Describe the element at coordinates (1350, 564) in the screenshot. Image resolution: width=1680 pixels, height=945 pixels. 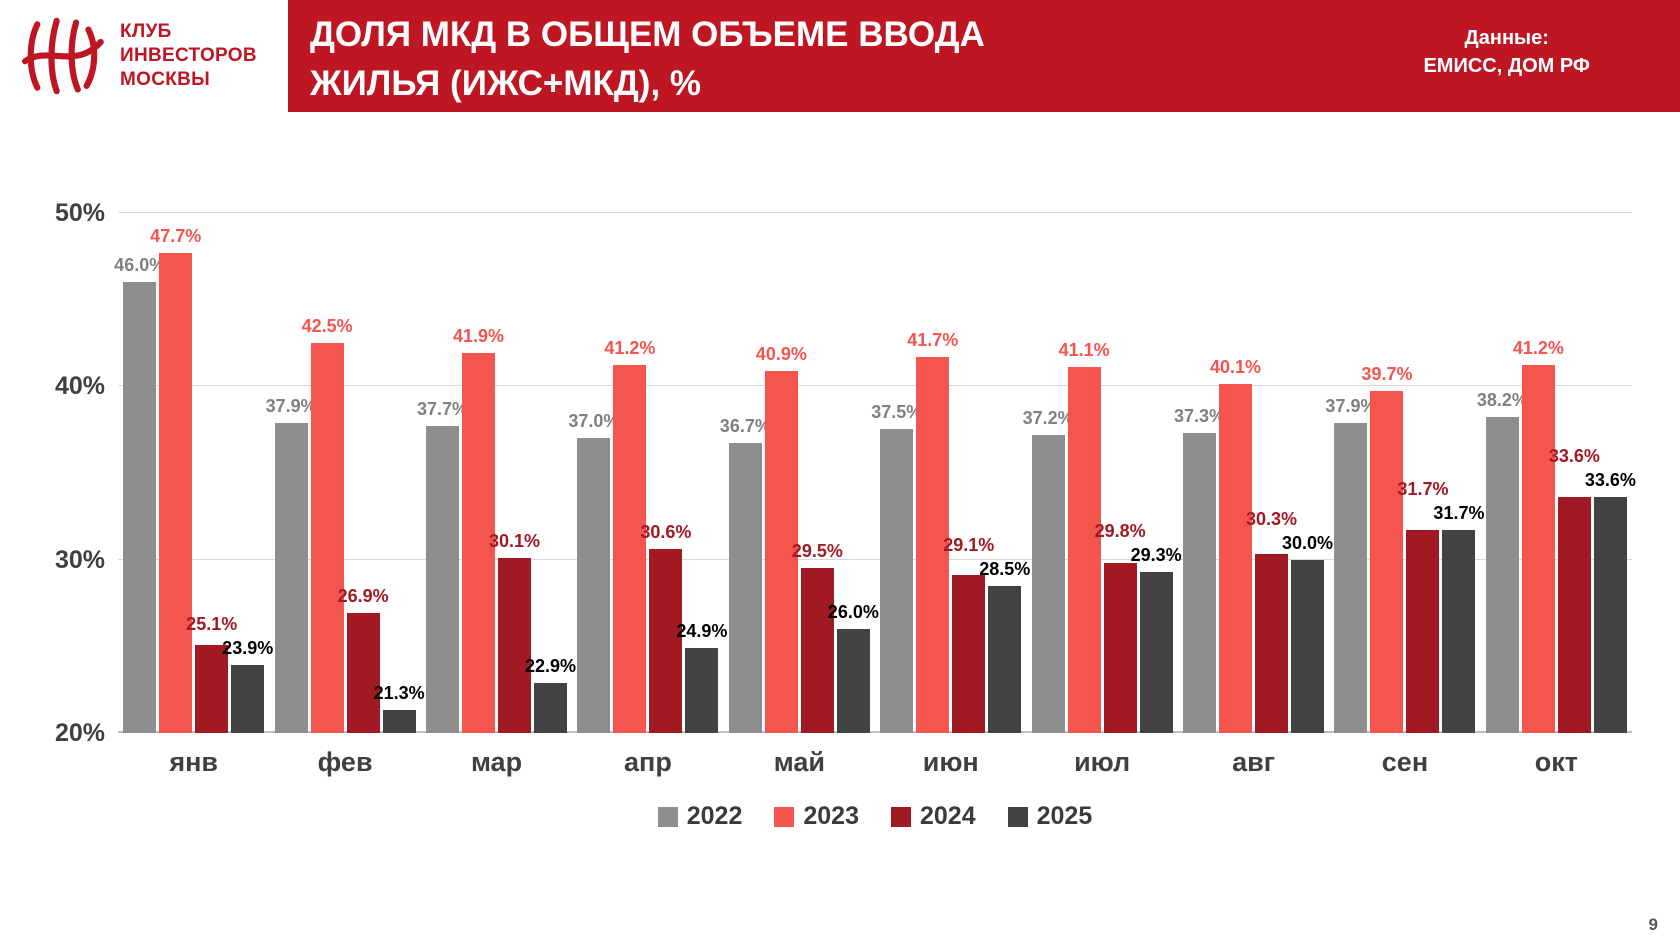
I see `bar-2022-сен: 37.9%` at that location.